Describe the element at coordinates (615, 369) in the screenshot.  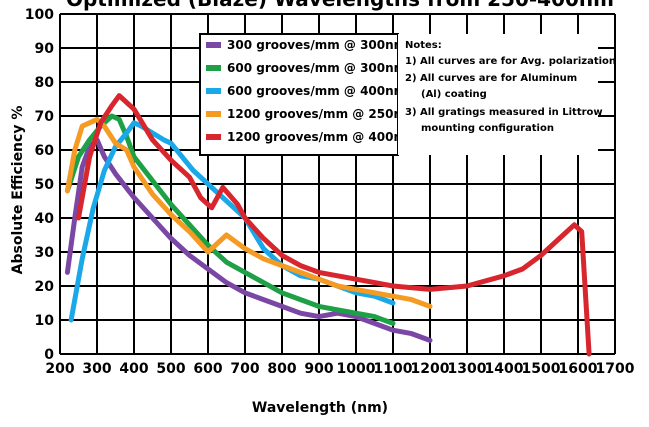
I see `x-tick-label: 1700` at that location.